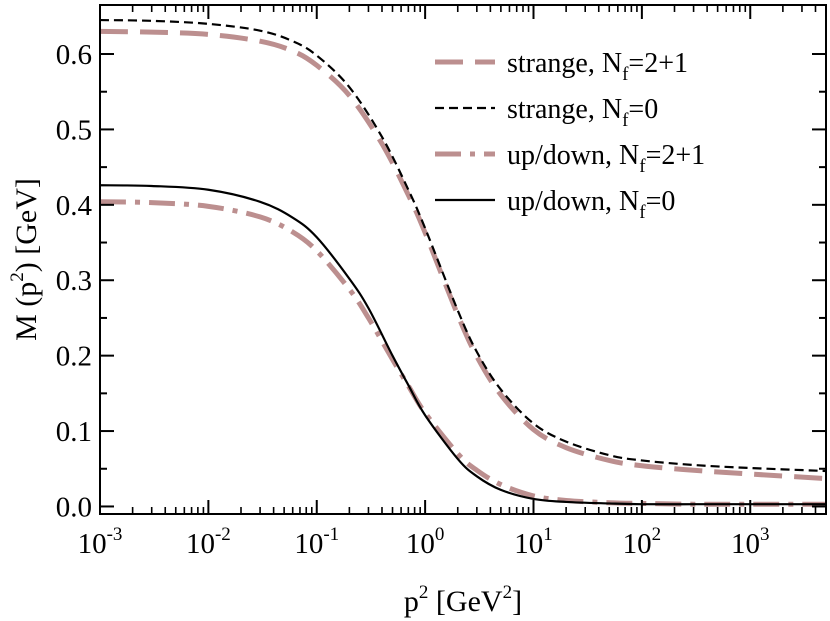 The height and width of the screenshot is (621, 830). What do you see at coordinates (533, 542) in the screenshot?
I see `x-tick-label: 10¹` at bounding box center [533, 542].